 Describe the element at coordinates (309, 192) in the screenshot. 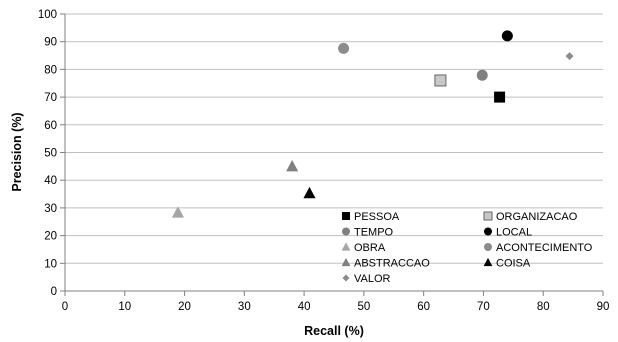

I see `point-coisa` at that location.